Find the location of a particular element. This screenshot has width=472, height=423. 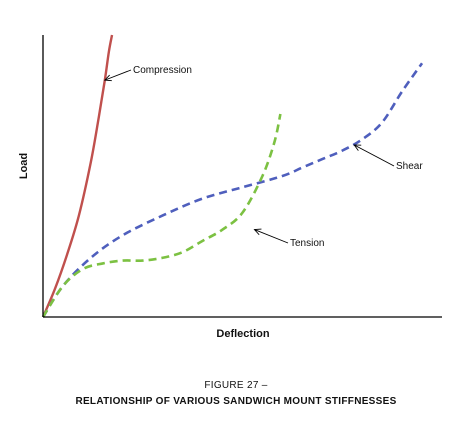

tension-label: Tension is located at coordinates (307, 243).